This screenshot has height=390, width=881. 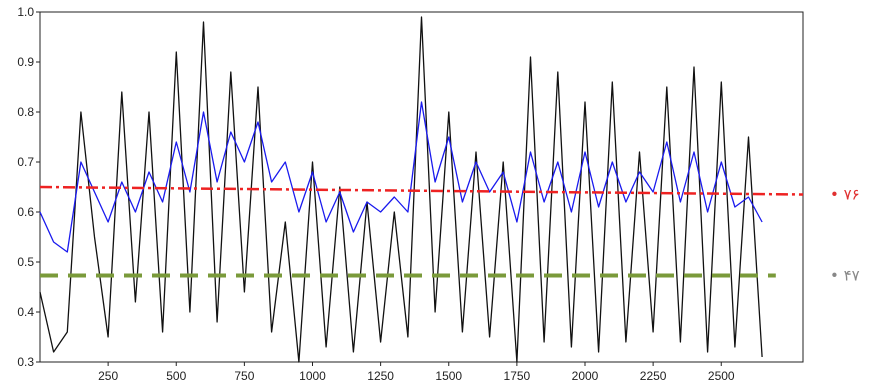 What do you see at coordinates (585, 376) in the screenshot?
I see `x-tick-label: 2000` at bounding box center [585, 376].